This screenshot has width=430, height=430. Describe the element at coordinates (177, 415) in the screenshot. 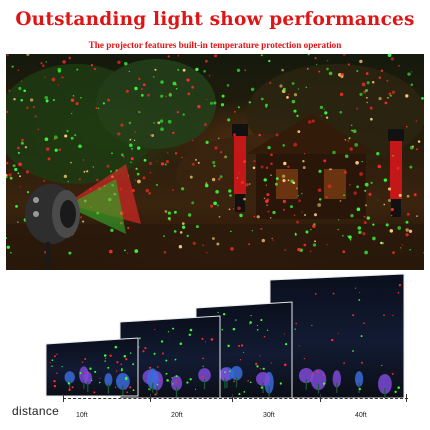

I see `tick-label-20ft: 20ft` at that location.